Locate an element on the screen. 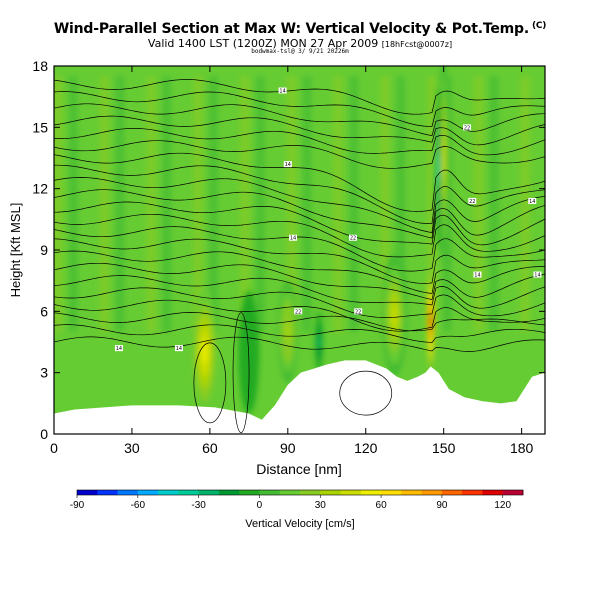 This screenshot has height=600, width=600. colorbar-tick-label: 60 is located at coordinates (382, 505).